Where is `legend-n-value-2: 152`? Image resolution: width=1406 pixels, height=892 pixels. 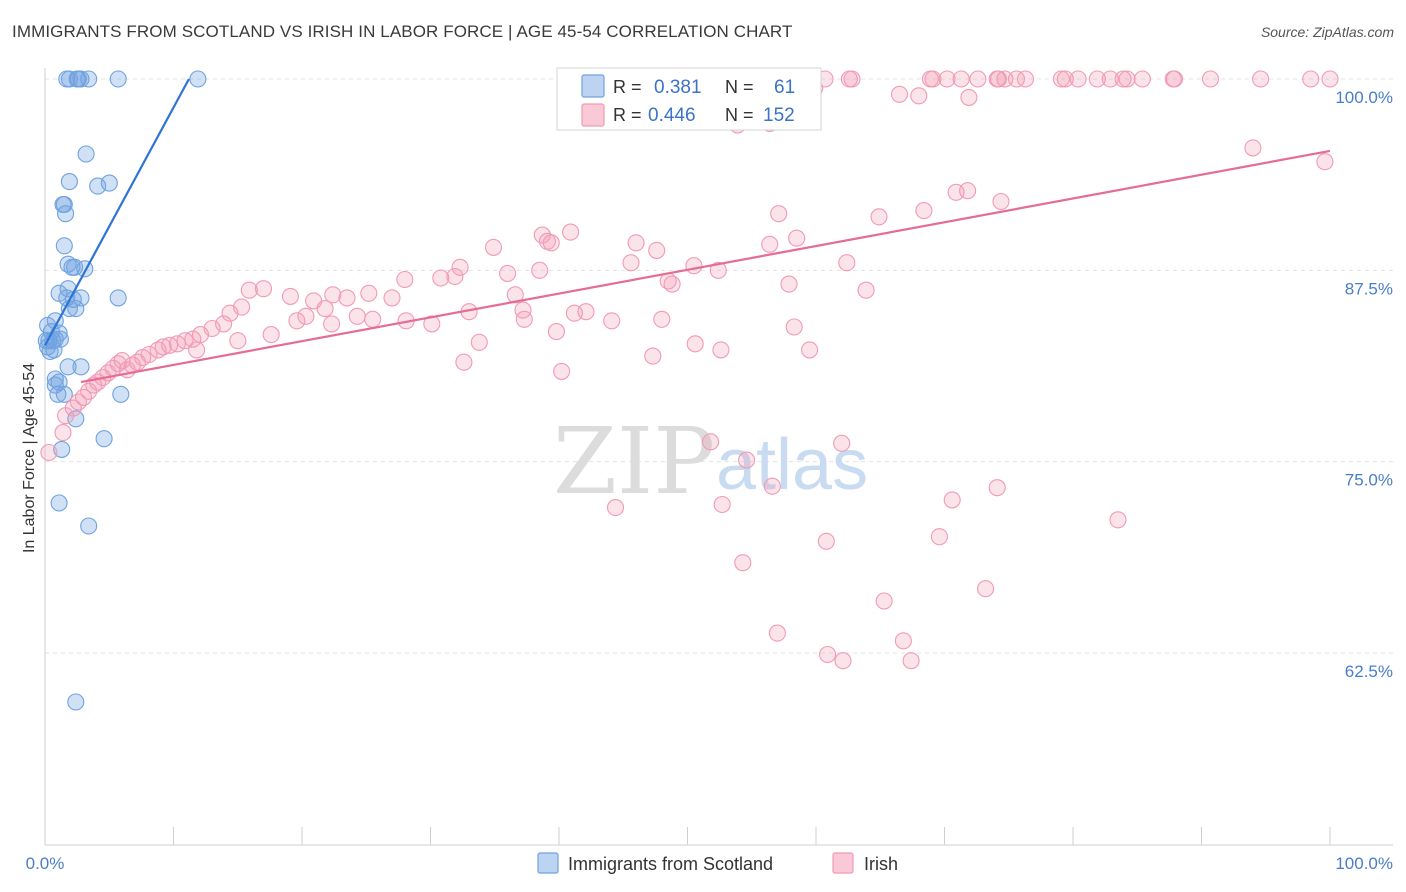
legend-n-value-2: 152 is located at coordinates (779, 115).